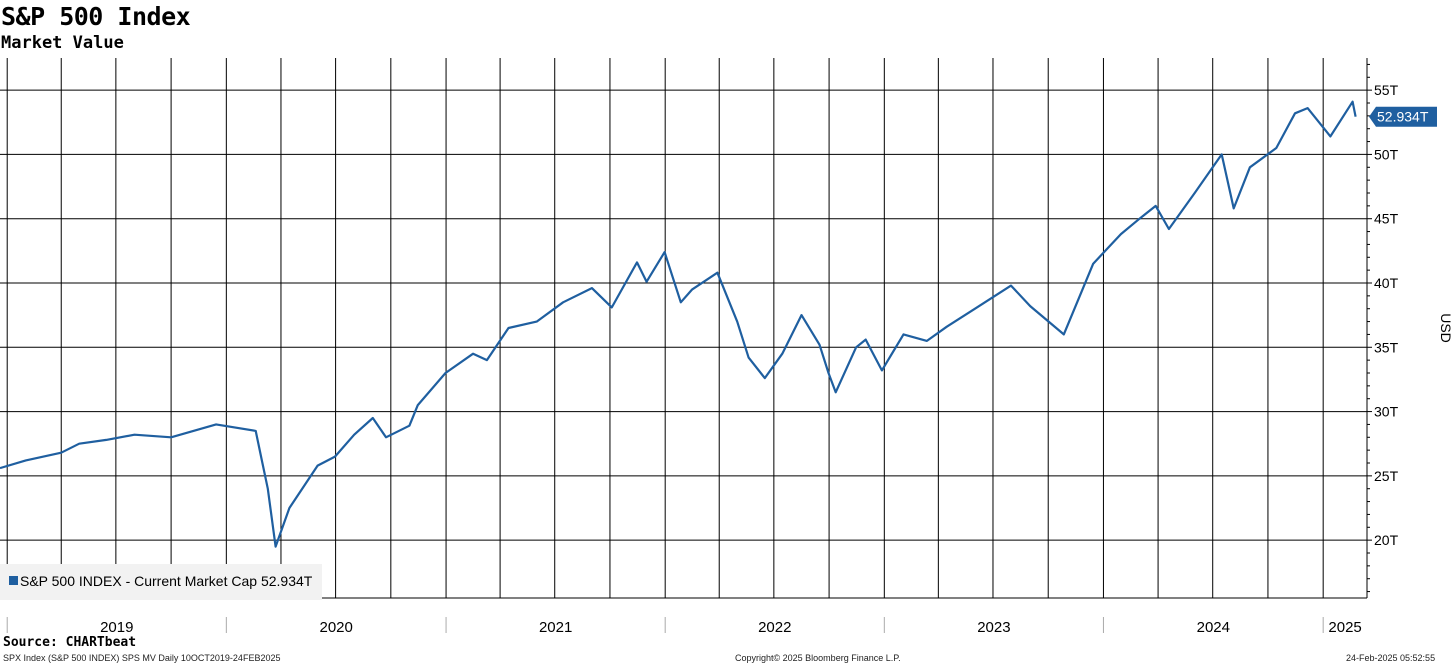 The width and height of the screenshot is (1456, 665). What do you see at coordinates (336, 627) in the screenshot?
I see `x-tick-label: 2020` at bounding box center [336, 627].